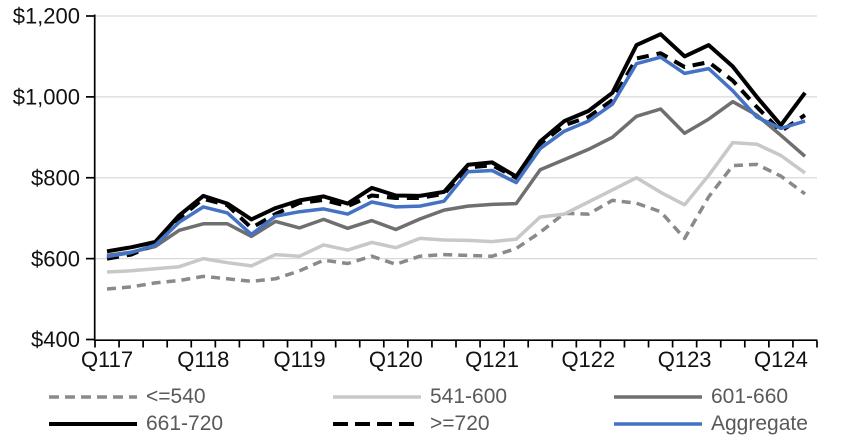  Describe the element at coordinates (203, 359) in the screenshot. I see `x-axis-label: Q118` at that location.